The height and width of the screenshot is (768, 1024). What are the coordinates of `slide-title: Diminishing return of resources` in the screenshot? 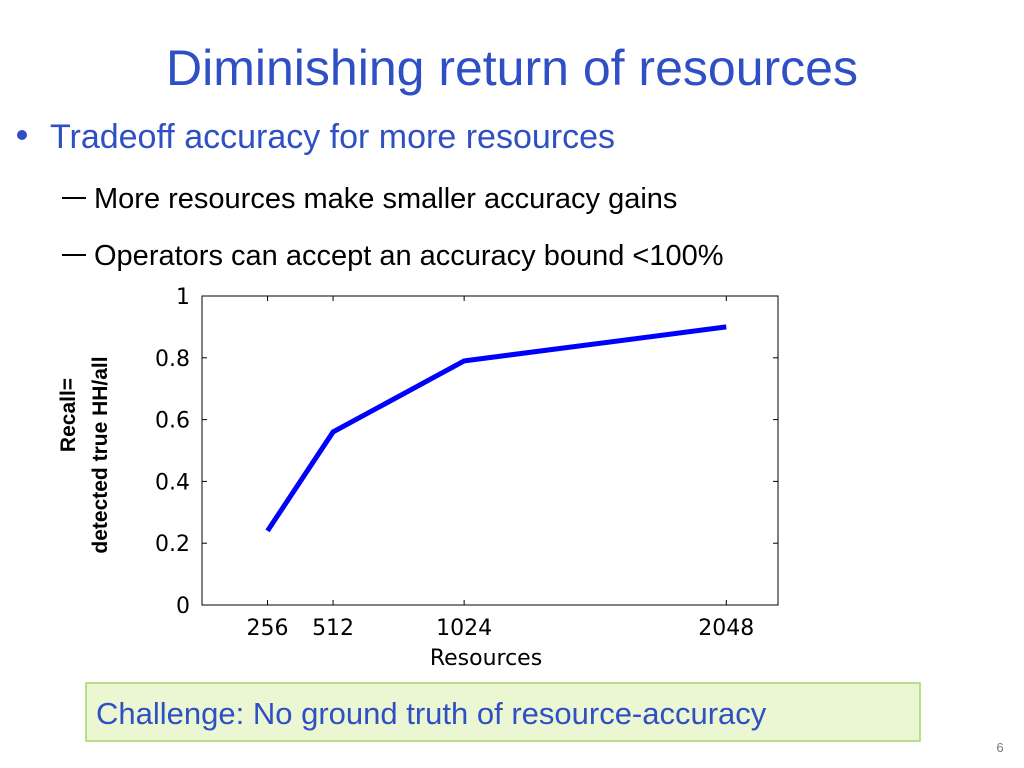 It's located at (512, 68).